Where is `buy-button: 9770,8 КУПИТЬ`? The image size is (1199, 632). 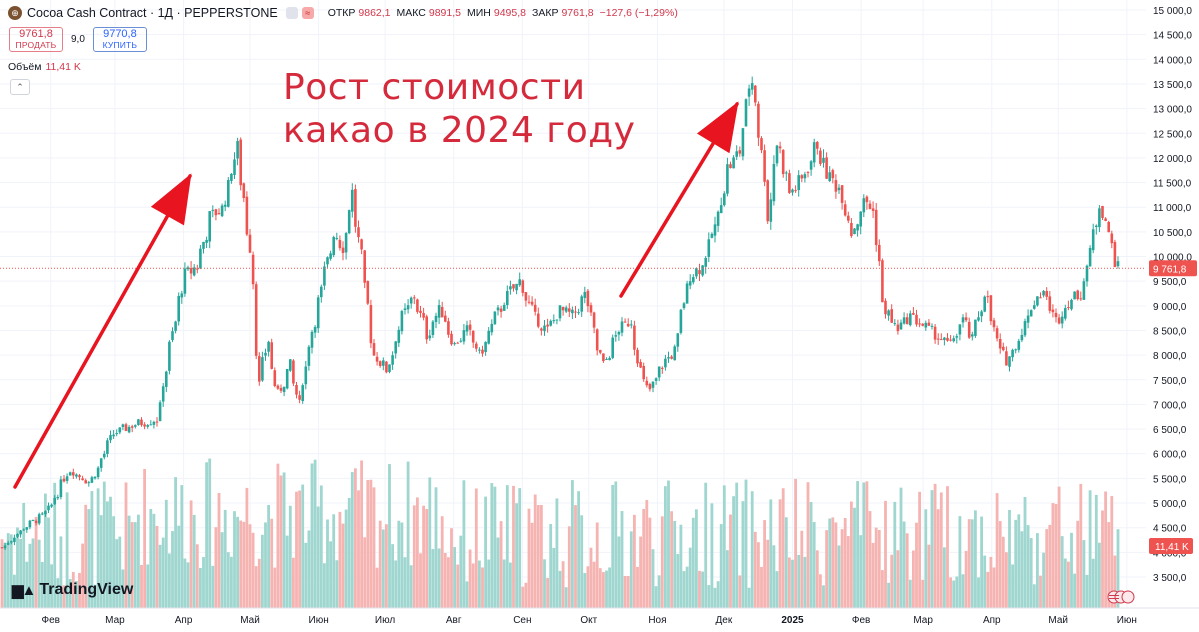
buy-button: 9770,8 КУПИТЬ is located at coordinates (119, 39).